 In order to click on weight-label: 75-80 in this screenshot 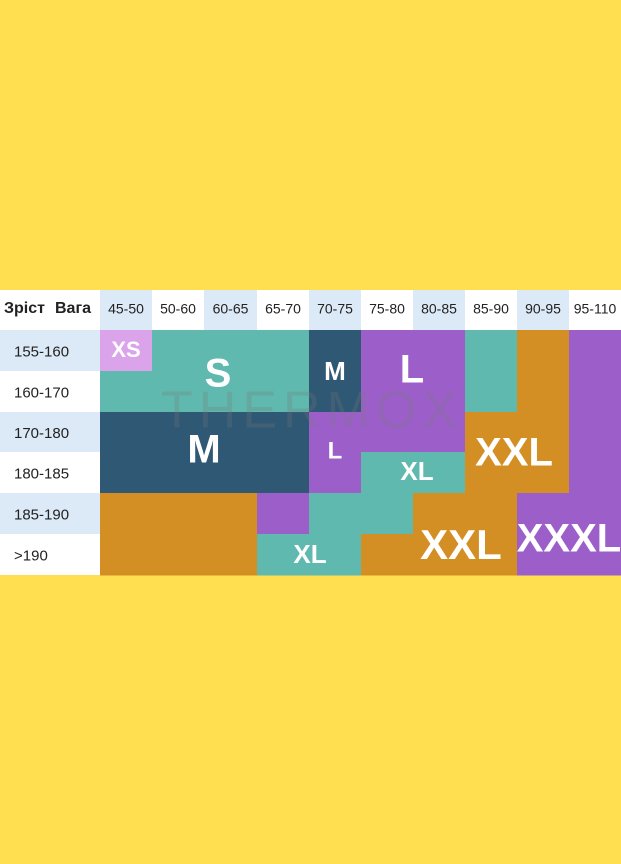, I will do `click(387, 309)`.